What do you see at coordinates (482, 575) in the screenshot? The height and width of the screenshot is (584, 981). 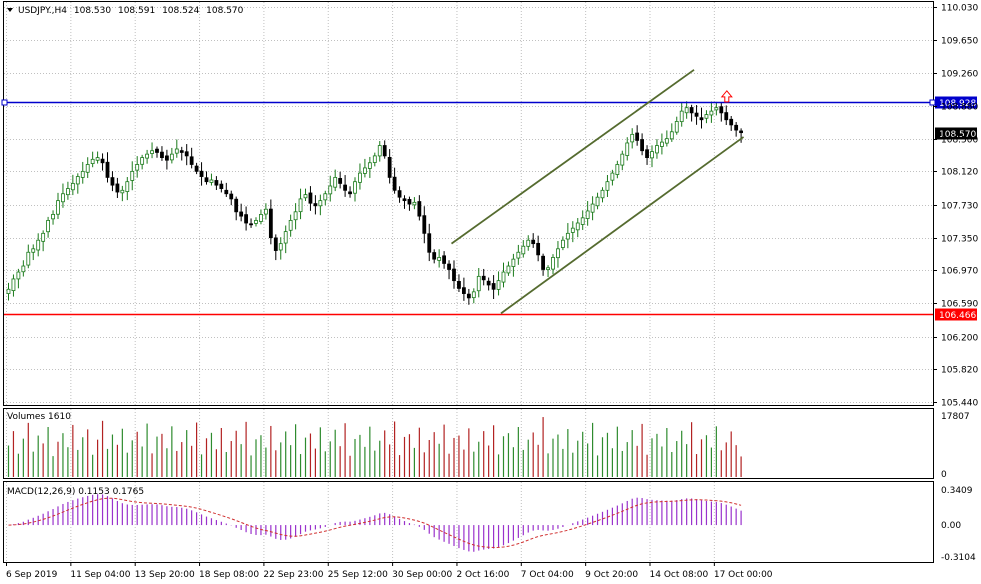 I see `x-tick-label: 2 Oct 16:00` at bounding box center [482, 575].